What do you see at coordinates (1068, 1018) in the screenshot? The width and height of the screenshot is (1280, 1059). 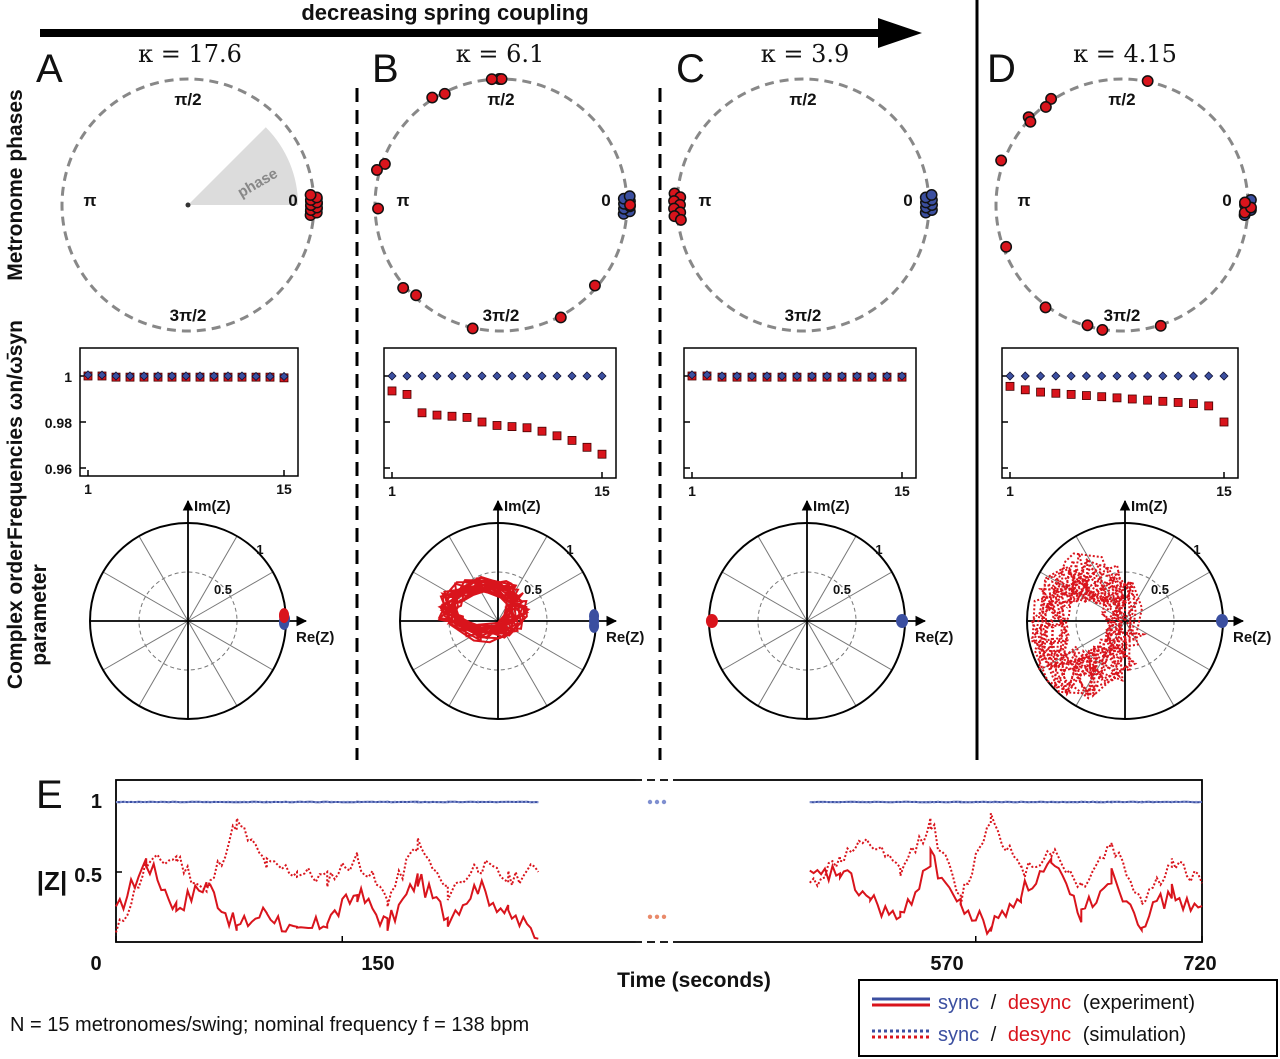 I see `legend-box` at bounding box center [1068, 1018].